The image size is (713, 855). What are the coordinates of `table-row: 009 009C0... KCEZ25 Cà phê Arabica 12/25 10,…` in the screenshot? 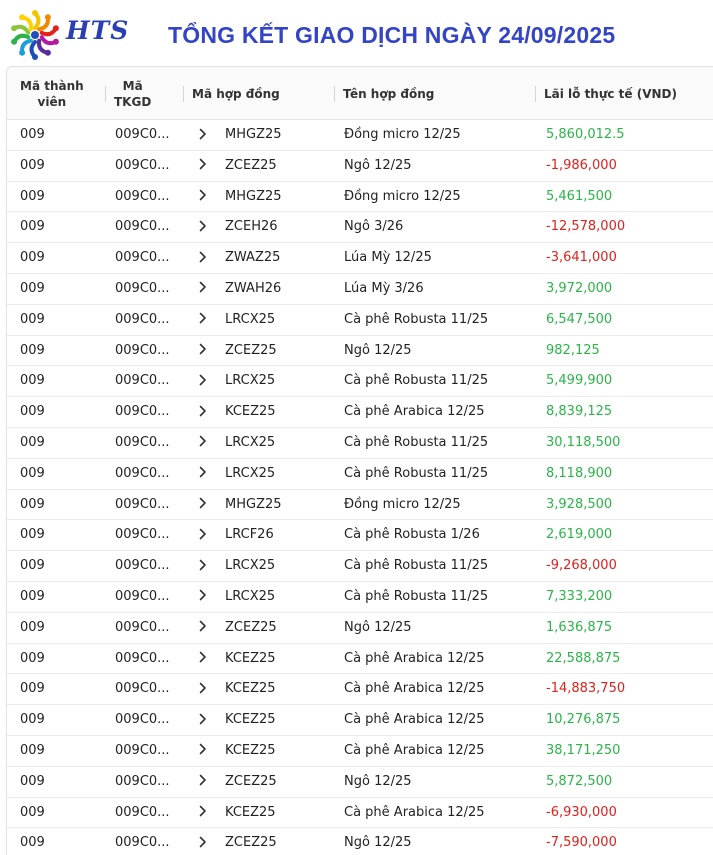 It's located at (360, 720).